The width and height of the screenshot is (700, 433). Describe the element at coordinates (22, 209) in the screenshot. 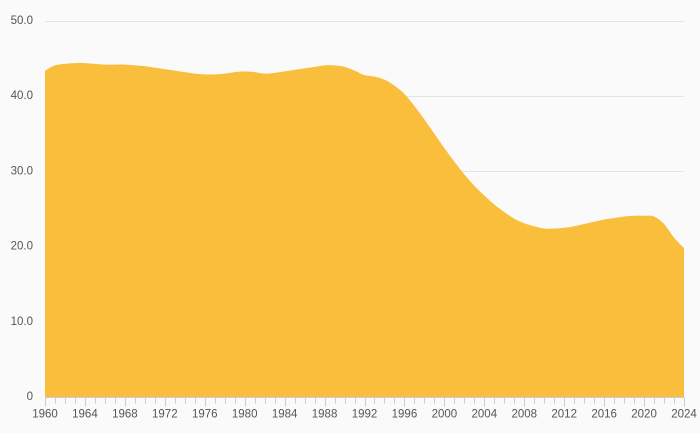

I see `y-axis-labels-group: 0 10.0 20.0 30.0 40.0 50.0` at that location.